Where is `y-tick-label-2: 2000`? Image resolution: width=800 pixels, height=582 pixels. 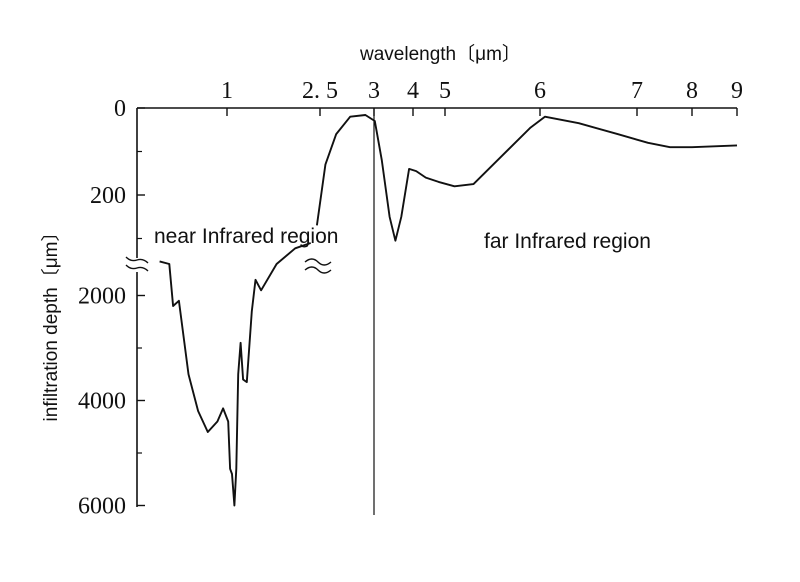 y-tick-label-2: 2000 is located at coordinates (102, 297).